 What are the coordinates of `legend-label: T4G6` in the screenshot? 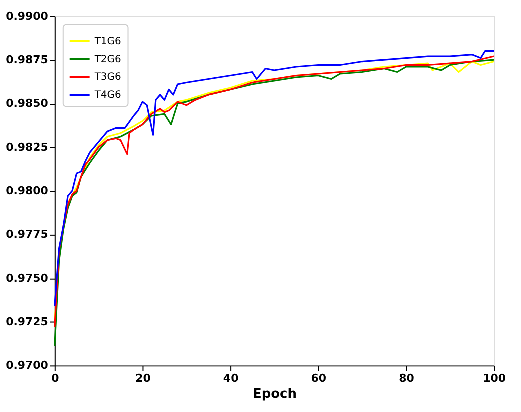 It's located at (108, 96).